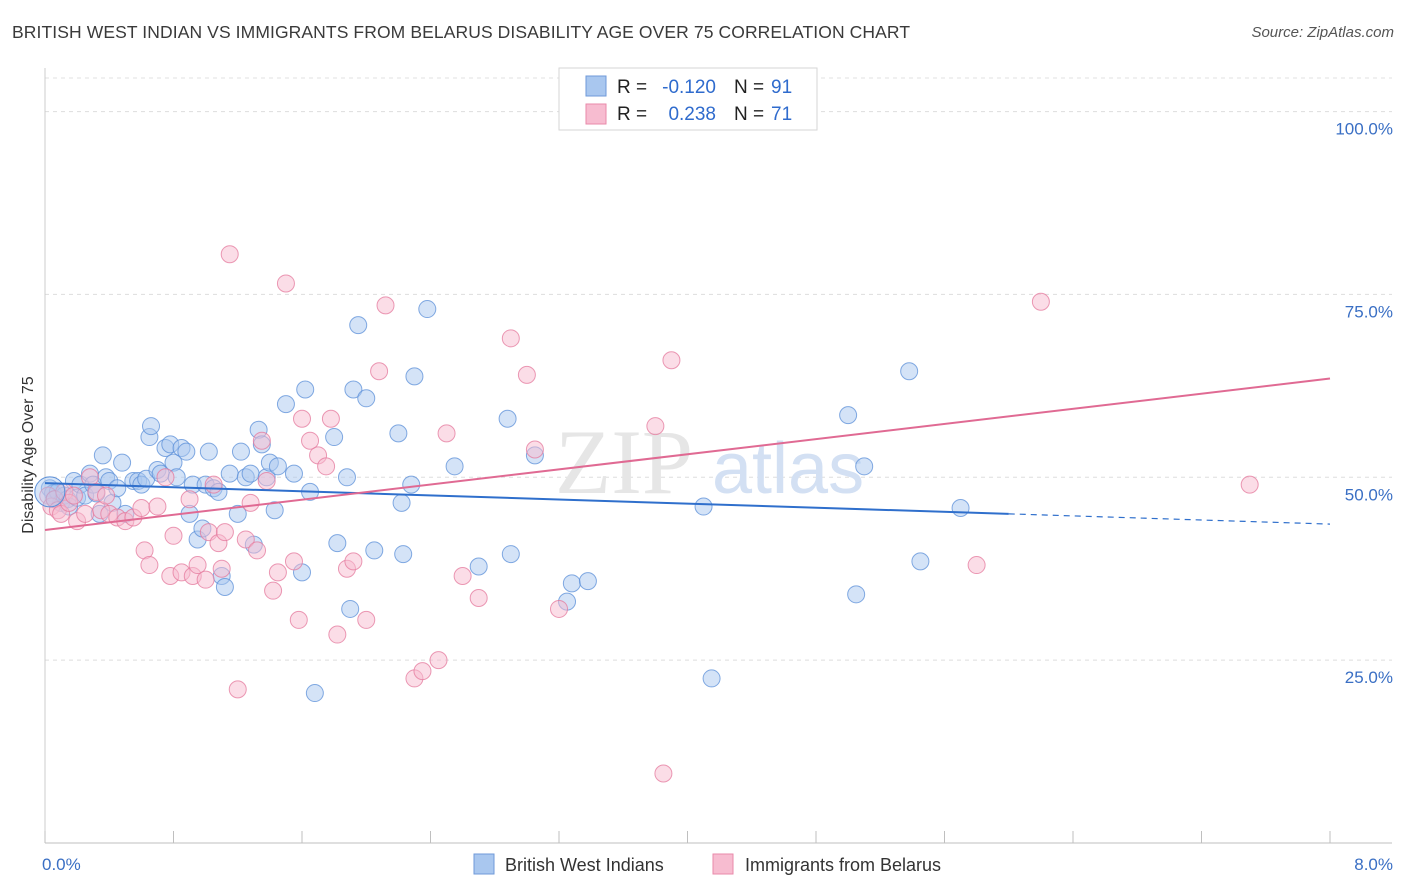 The image size is (1406, 892). I want to click on x-tick-labels: 0.0% 8.0%, so click(717, 864).